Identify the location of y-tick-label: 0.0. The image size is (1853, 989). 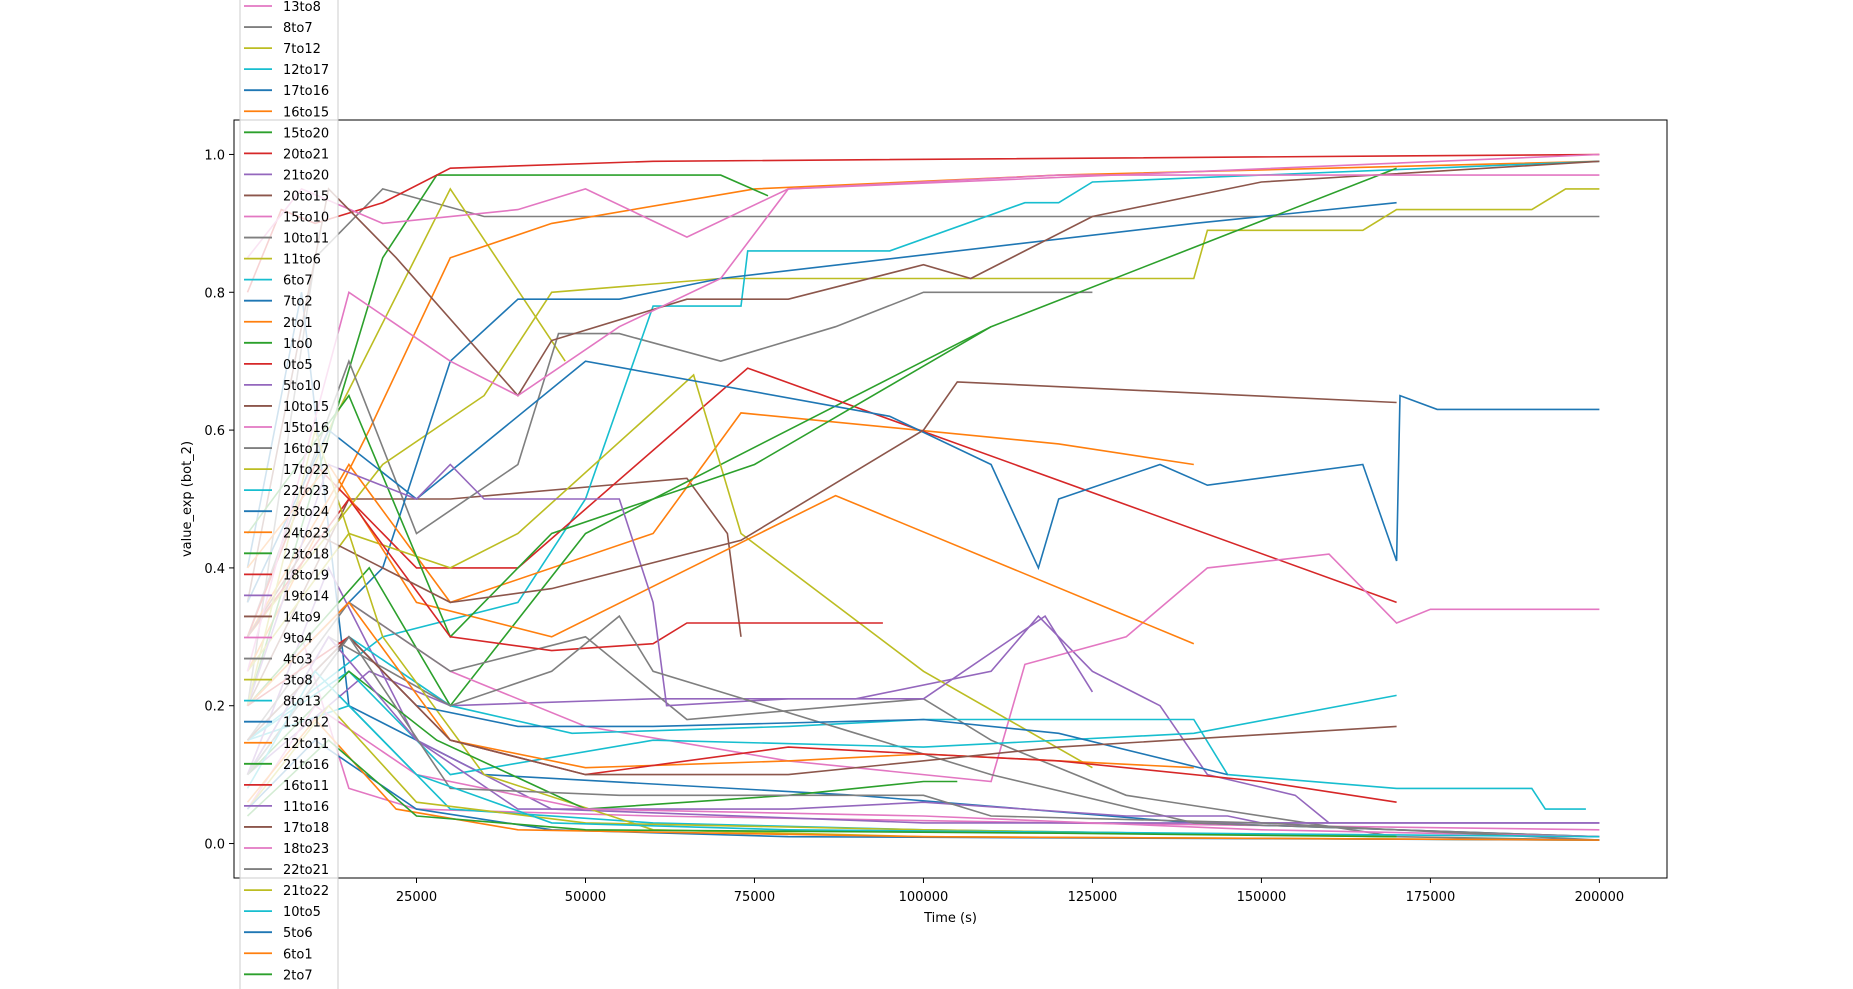
(214, 845).